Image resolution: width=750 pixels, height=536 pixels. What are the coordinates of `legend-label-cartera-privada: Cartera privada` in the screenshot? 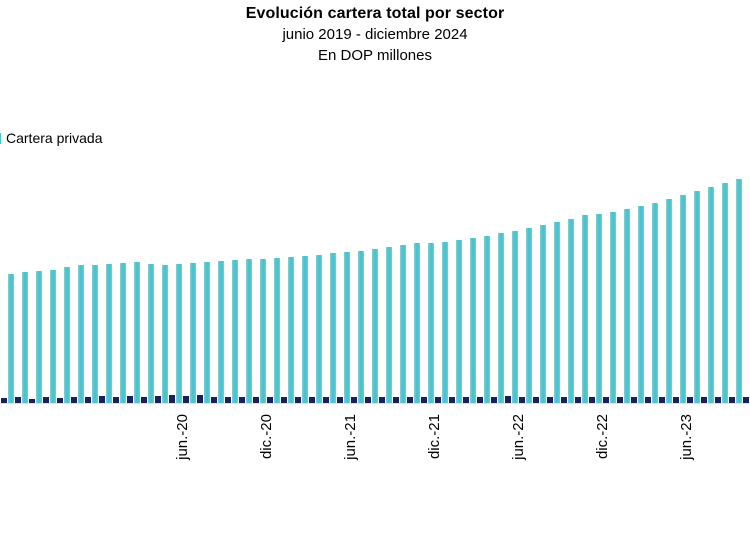 It's located at (54, 138).